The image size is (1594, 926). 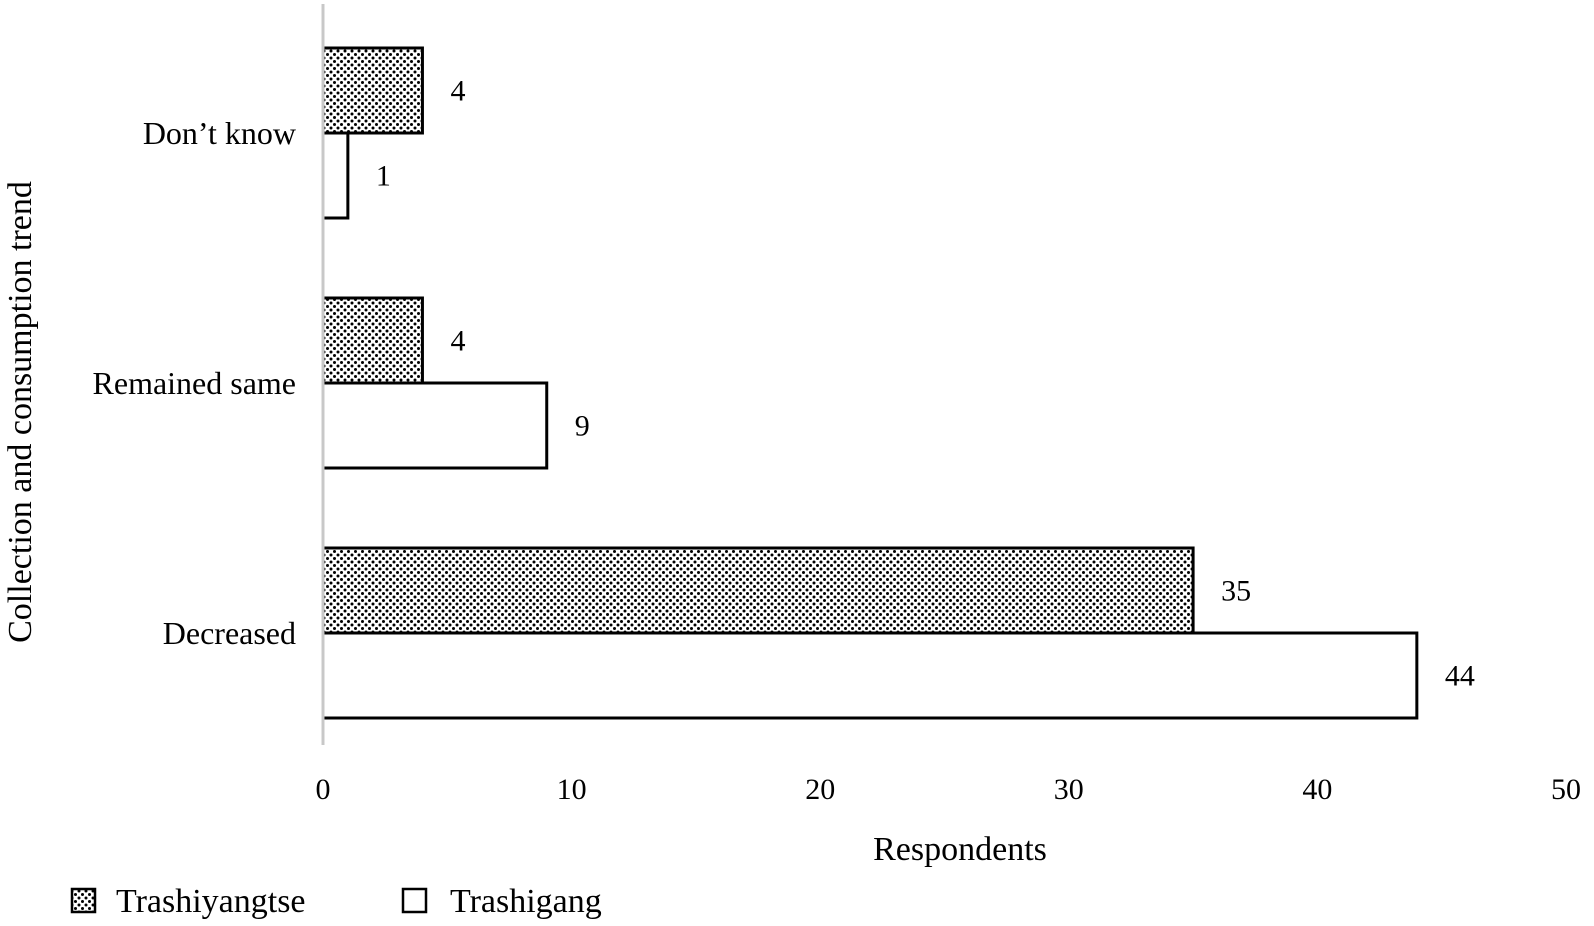 I want to click on data-label-trashigang-decreased: 44, so click(x=1460, y=676).